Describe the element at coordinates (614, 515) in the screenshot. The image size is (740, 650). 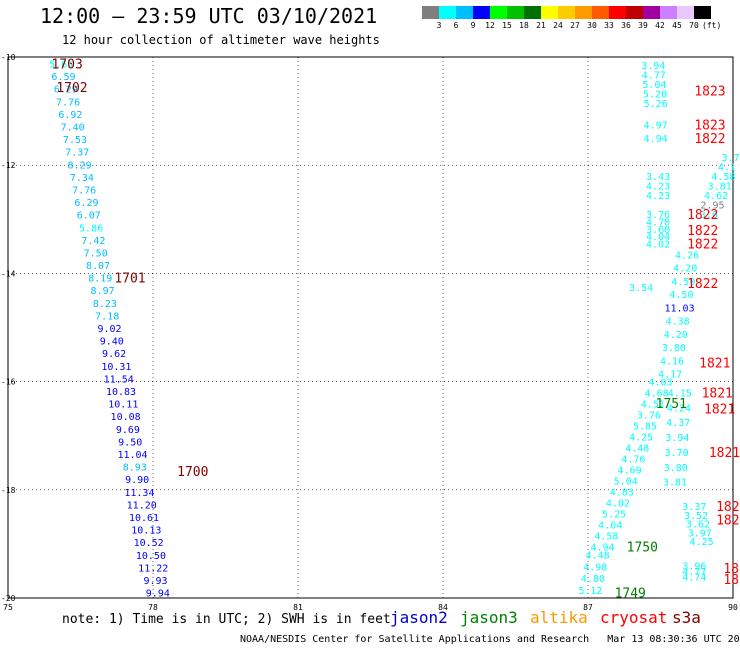
I see `wave-height-value: 5.25` at that location.